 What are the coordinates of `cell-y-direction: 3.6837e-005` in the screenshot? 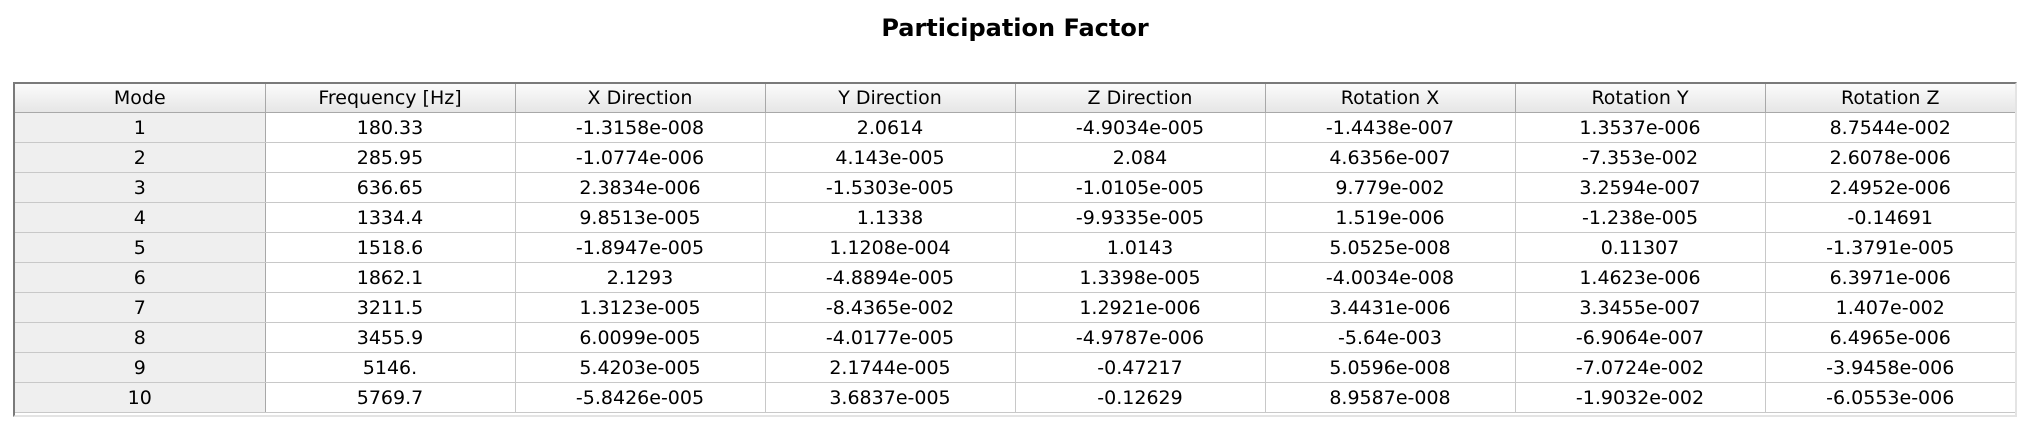 It's located at (890, 397).